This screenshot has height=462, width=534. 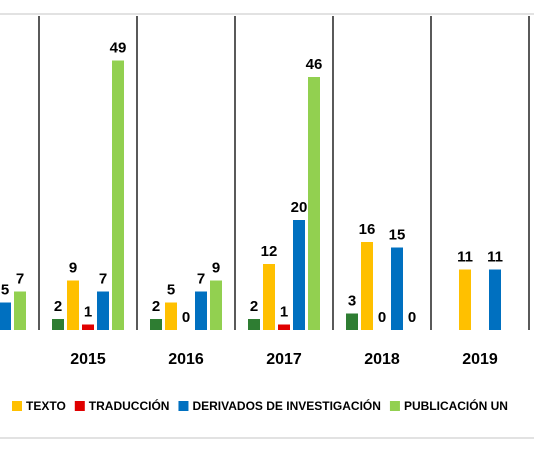 I want to click on bar-2019-s1, so click(x=465, y=299).